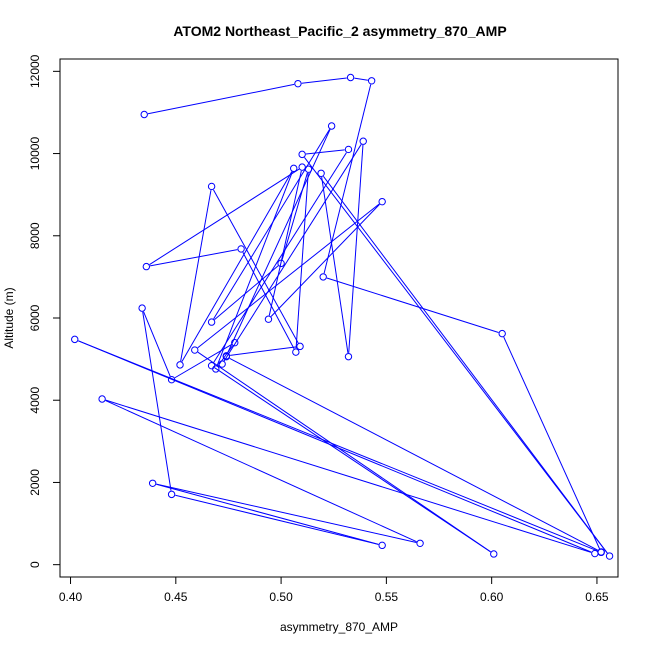 The width and height of the screenshot is (650, 650). I want to click on y-tick-label: 0, so click(35, 564).